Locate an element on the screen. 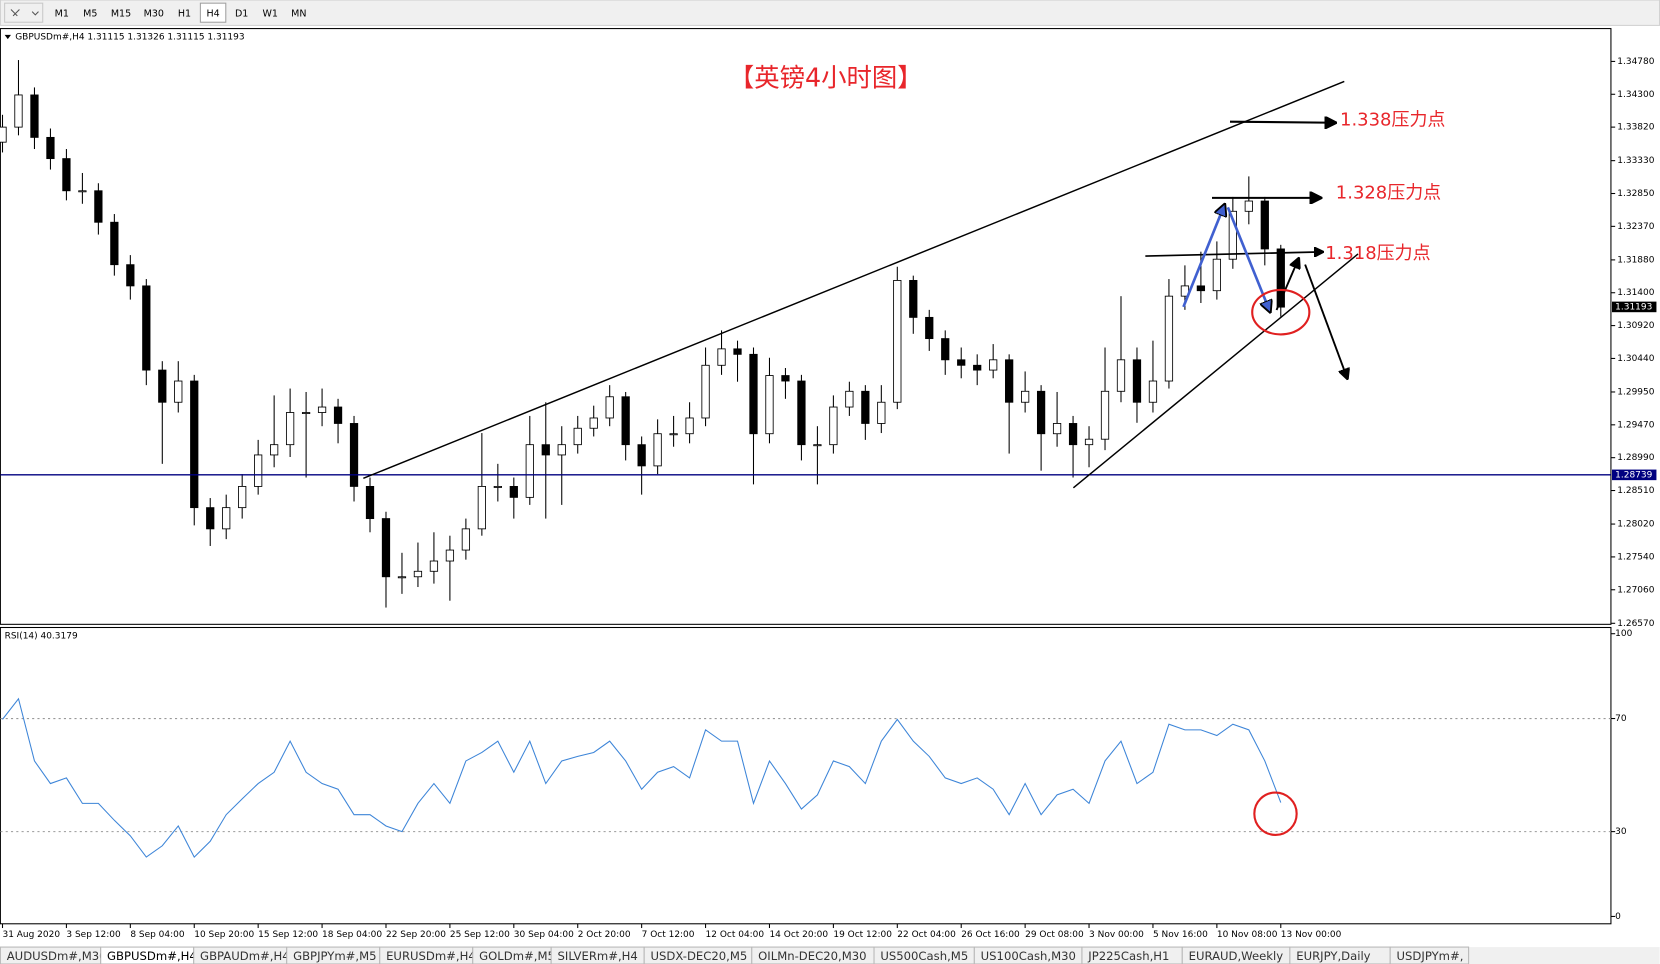 Image resolution: width=1660 pixels, height=964 pixels. x-tick-label: 19 Oct 12:00 is located at coordinates (862, 935).